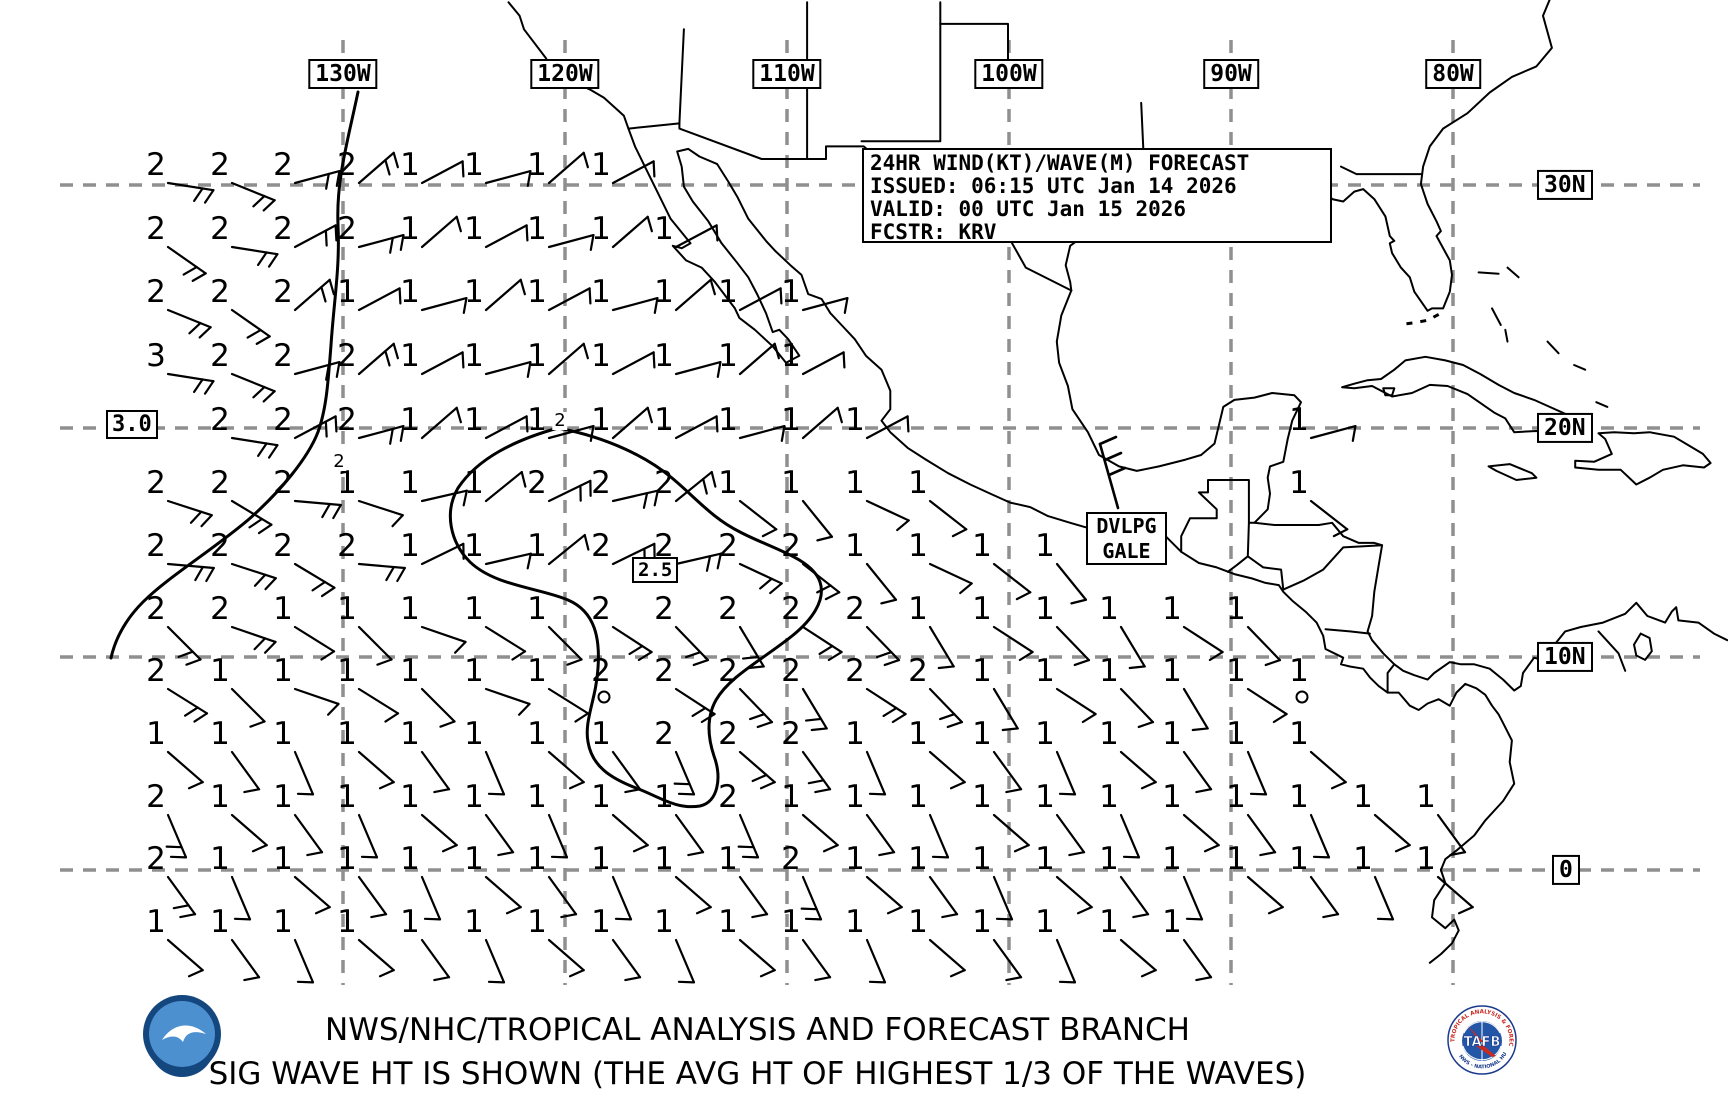 This screenshot has width=1728, height=1100. Describe the element at coordinates (1453, 74) in the screenshot. I see `longitude-label-80w: 80W` at that location.